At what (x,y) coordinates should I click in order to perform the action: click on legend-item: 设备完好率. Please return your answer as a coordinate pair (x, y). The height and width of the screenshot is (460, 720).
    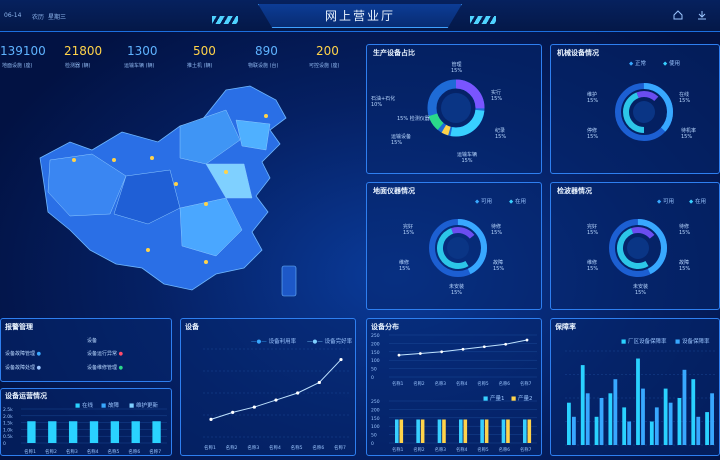
    Looking at the image, I should click on (338, 342).